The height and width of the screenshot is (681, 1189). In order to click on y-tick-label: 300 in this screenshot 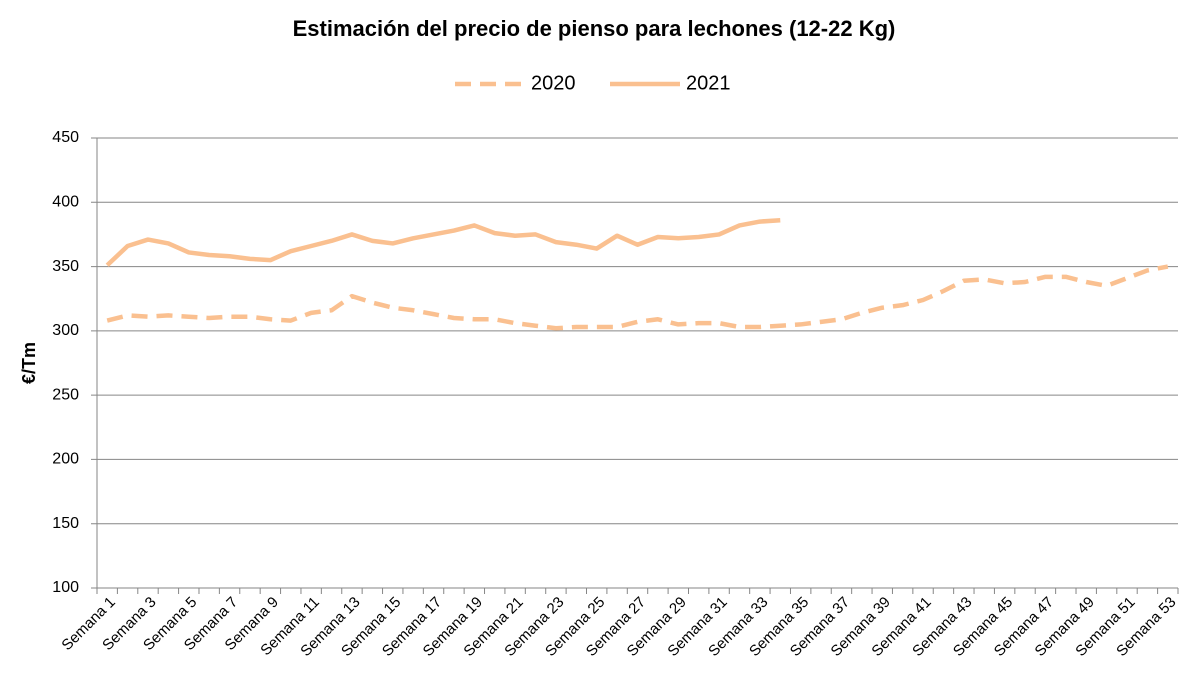, I will do `click(65, 330)`.